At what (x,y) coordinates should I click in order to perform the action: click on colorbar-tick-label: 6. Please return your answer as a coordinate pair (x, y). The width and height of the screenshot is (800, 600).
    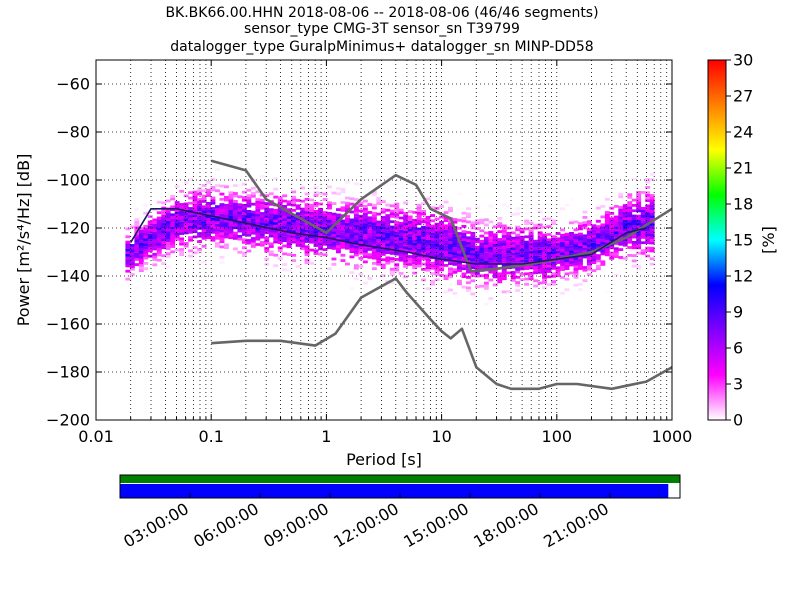
    Looking at the image, I should click on (738, 348).